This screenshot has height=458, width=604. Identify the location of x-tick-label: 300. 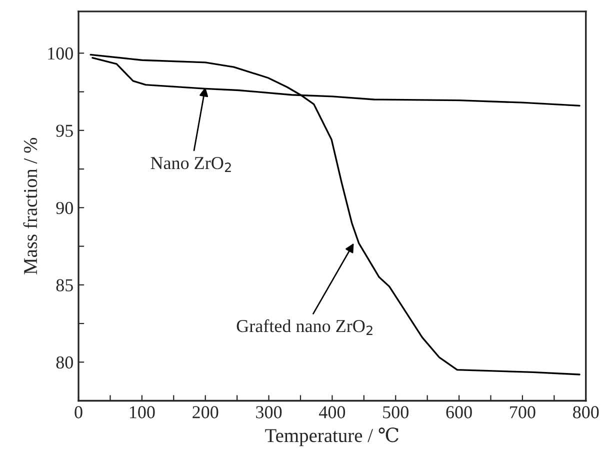
(269, 412).